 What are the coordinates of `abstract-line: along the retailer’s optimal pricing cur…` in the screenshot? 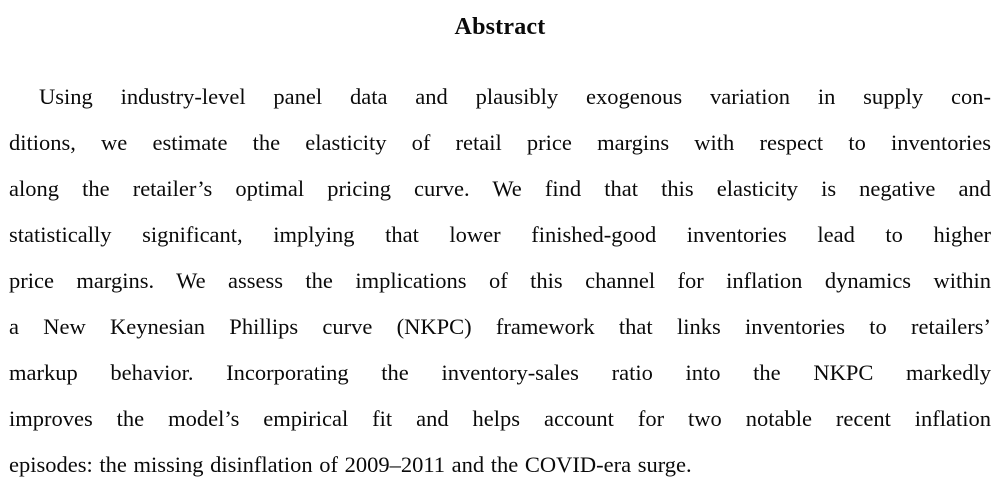 It's located at (500, 188).